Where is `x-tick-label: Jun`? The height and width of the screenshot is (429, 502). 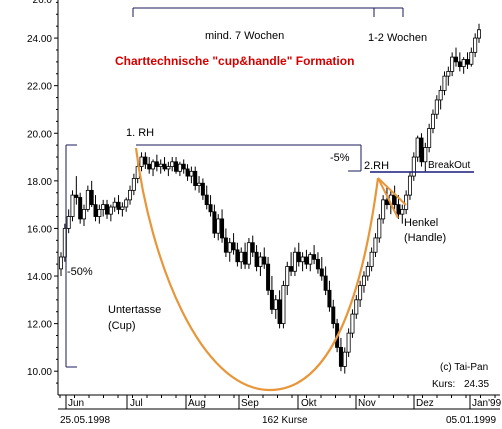
x-tick-label: Jun is located at coordinates (76, 403).